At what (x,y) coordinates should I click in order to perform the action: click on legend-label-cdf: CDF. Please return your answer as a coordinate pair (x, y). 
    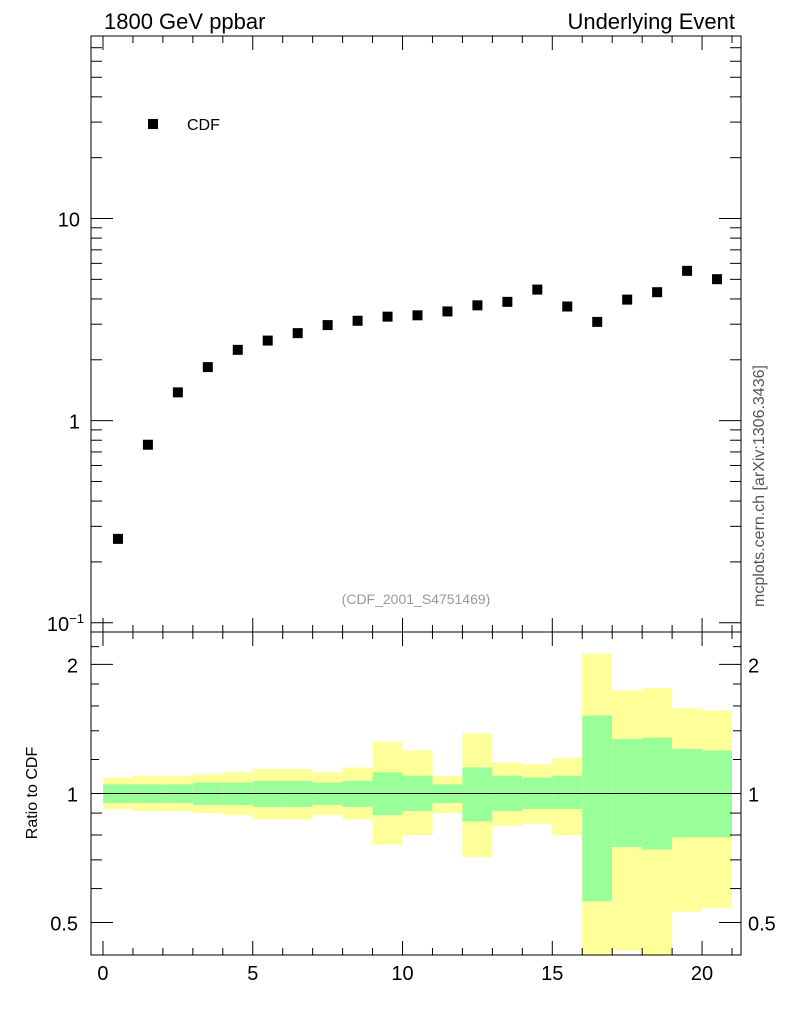
    Looking at the image, I should click on (203, 125).